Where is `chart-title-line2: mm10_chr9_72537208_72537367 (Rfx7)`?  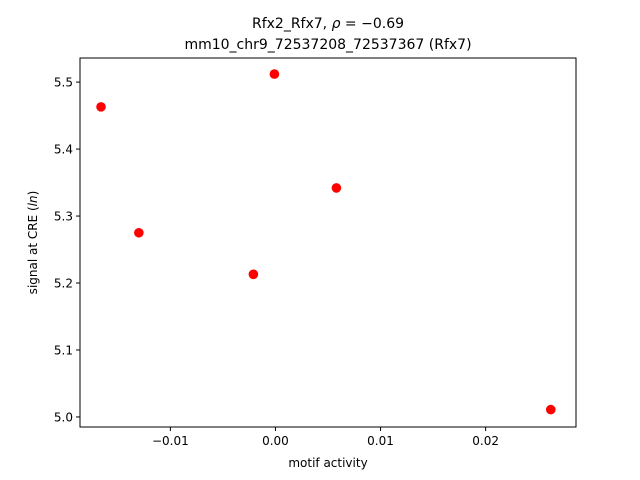 chart-title-line2: mm10_chr9_72537208_72537367 (Rfx7) is located at coordinates (327, 45).